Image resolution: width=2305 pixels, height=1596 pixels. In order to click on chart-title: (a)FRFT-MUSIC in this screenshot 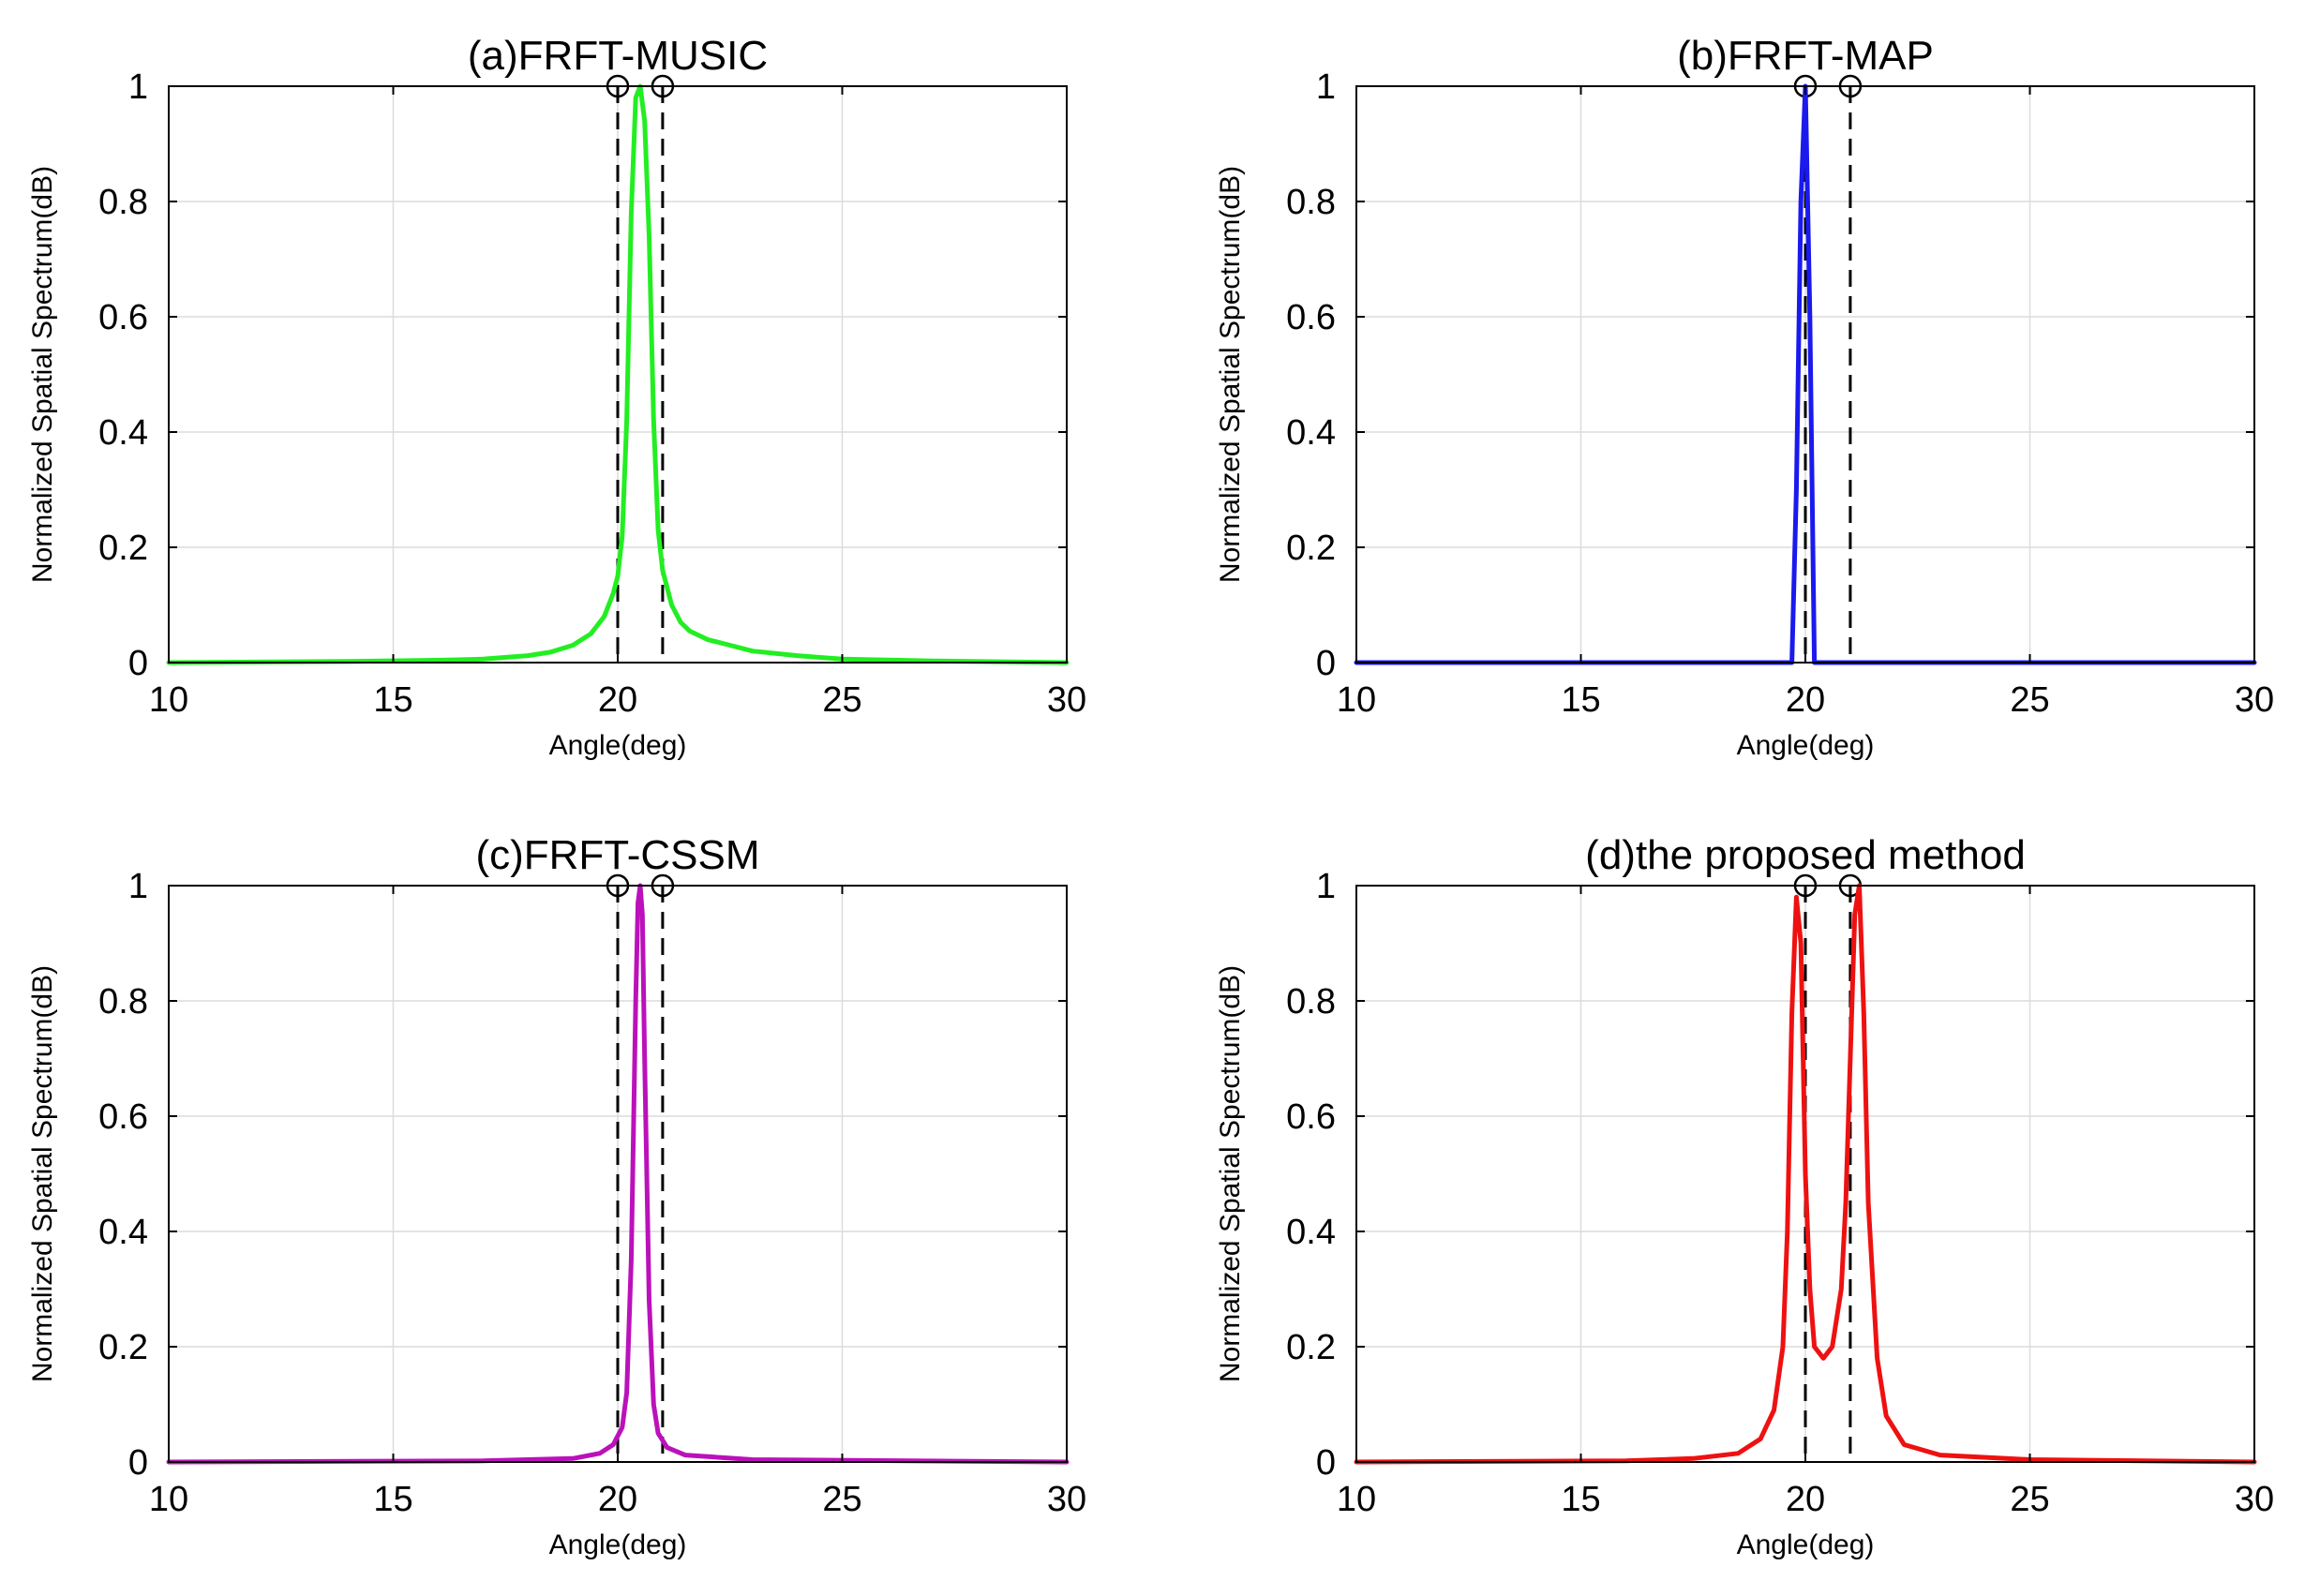, I will do `click(618, 56)`.